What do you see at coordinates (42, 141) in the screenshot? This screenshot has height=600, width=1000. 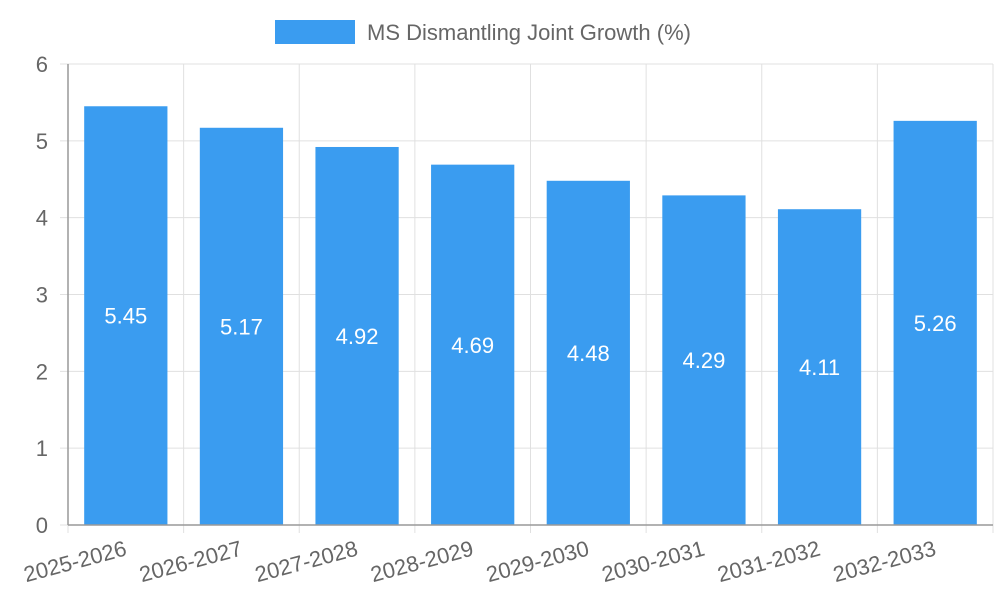 I see `y-tick-label: 5` at bounding box center [42, 141].